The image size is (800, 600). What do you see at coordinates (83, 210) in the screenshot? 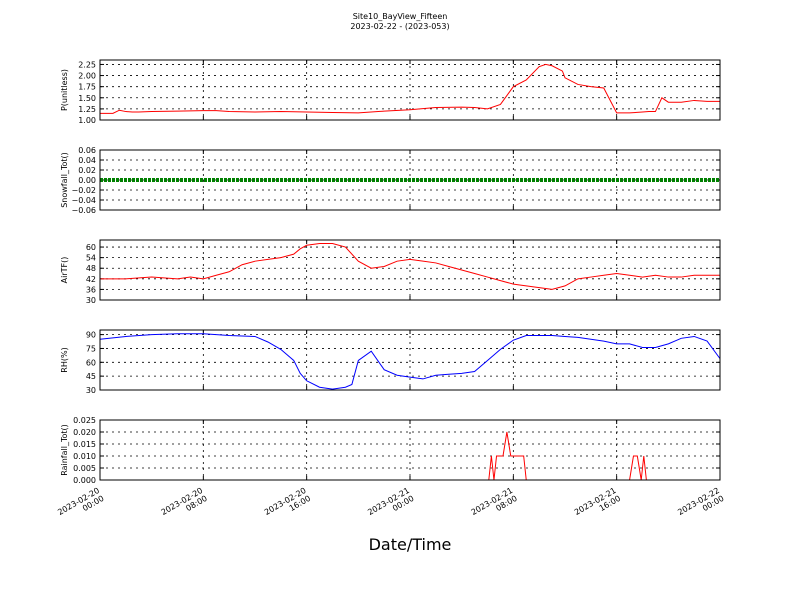
I see `y-tick-label: −0.06` at bounding box center [83, 210].